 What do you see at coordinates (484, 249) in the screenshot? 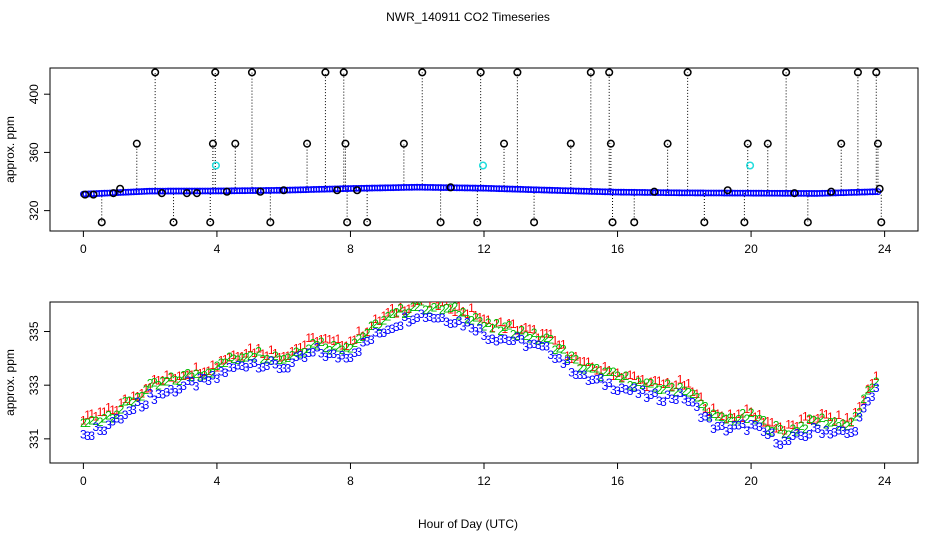
I see `top-x-tick-label: 12` at bounding box center [484, 249].